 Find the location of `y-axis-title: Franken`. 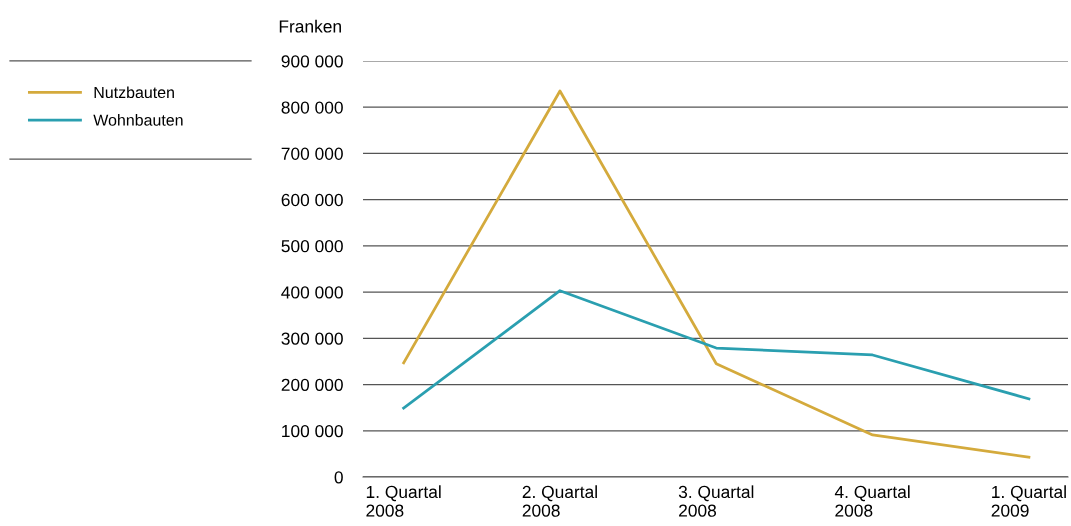

y-axis-title: Franken is located at coordinates (310, 26).